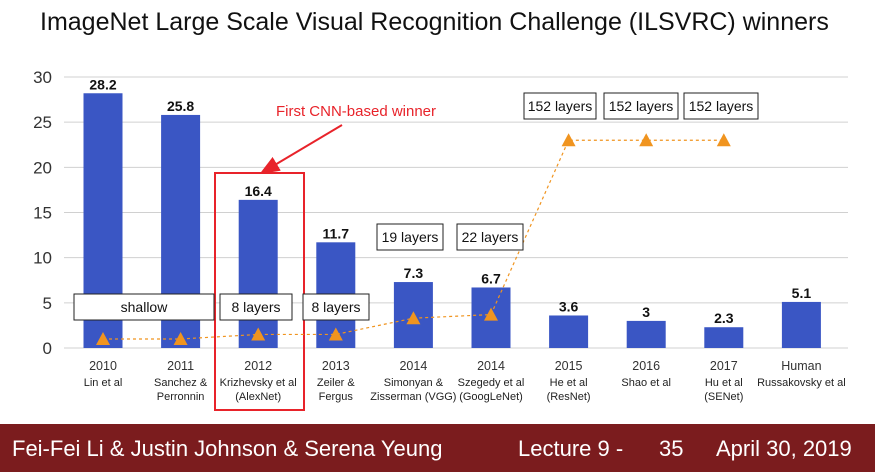 Image resolution: width=875 pixels, height=472 pixels. I want to click on x-tick-sublabel: Lin et al, so click(103, 383).